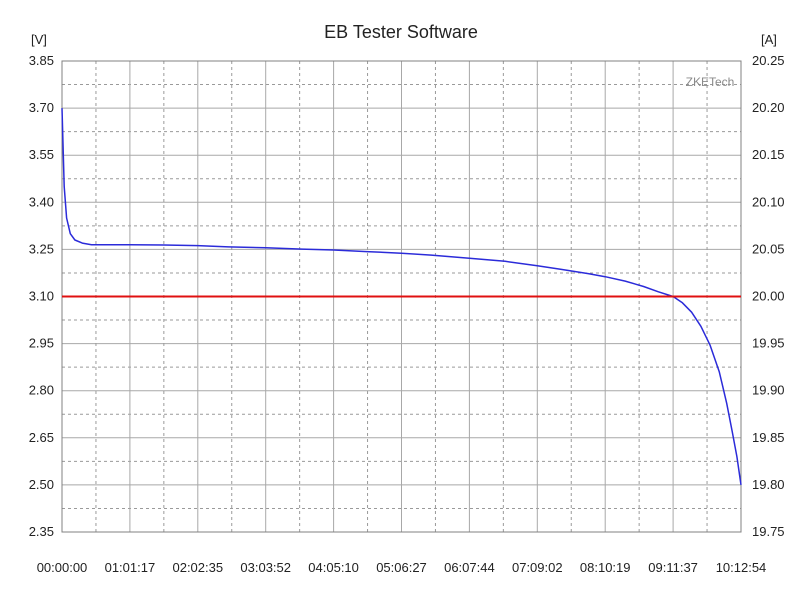 The height and width of the screenshot is (597, 800). I want to click on y-left-tick-label: 2.65, so click(41, 437).